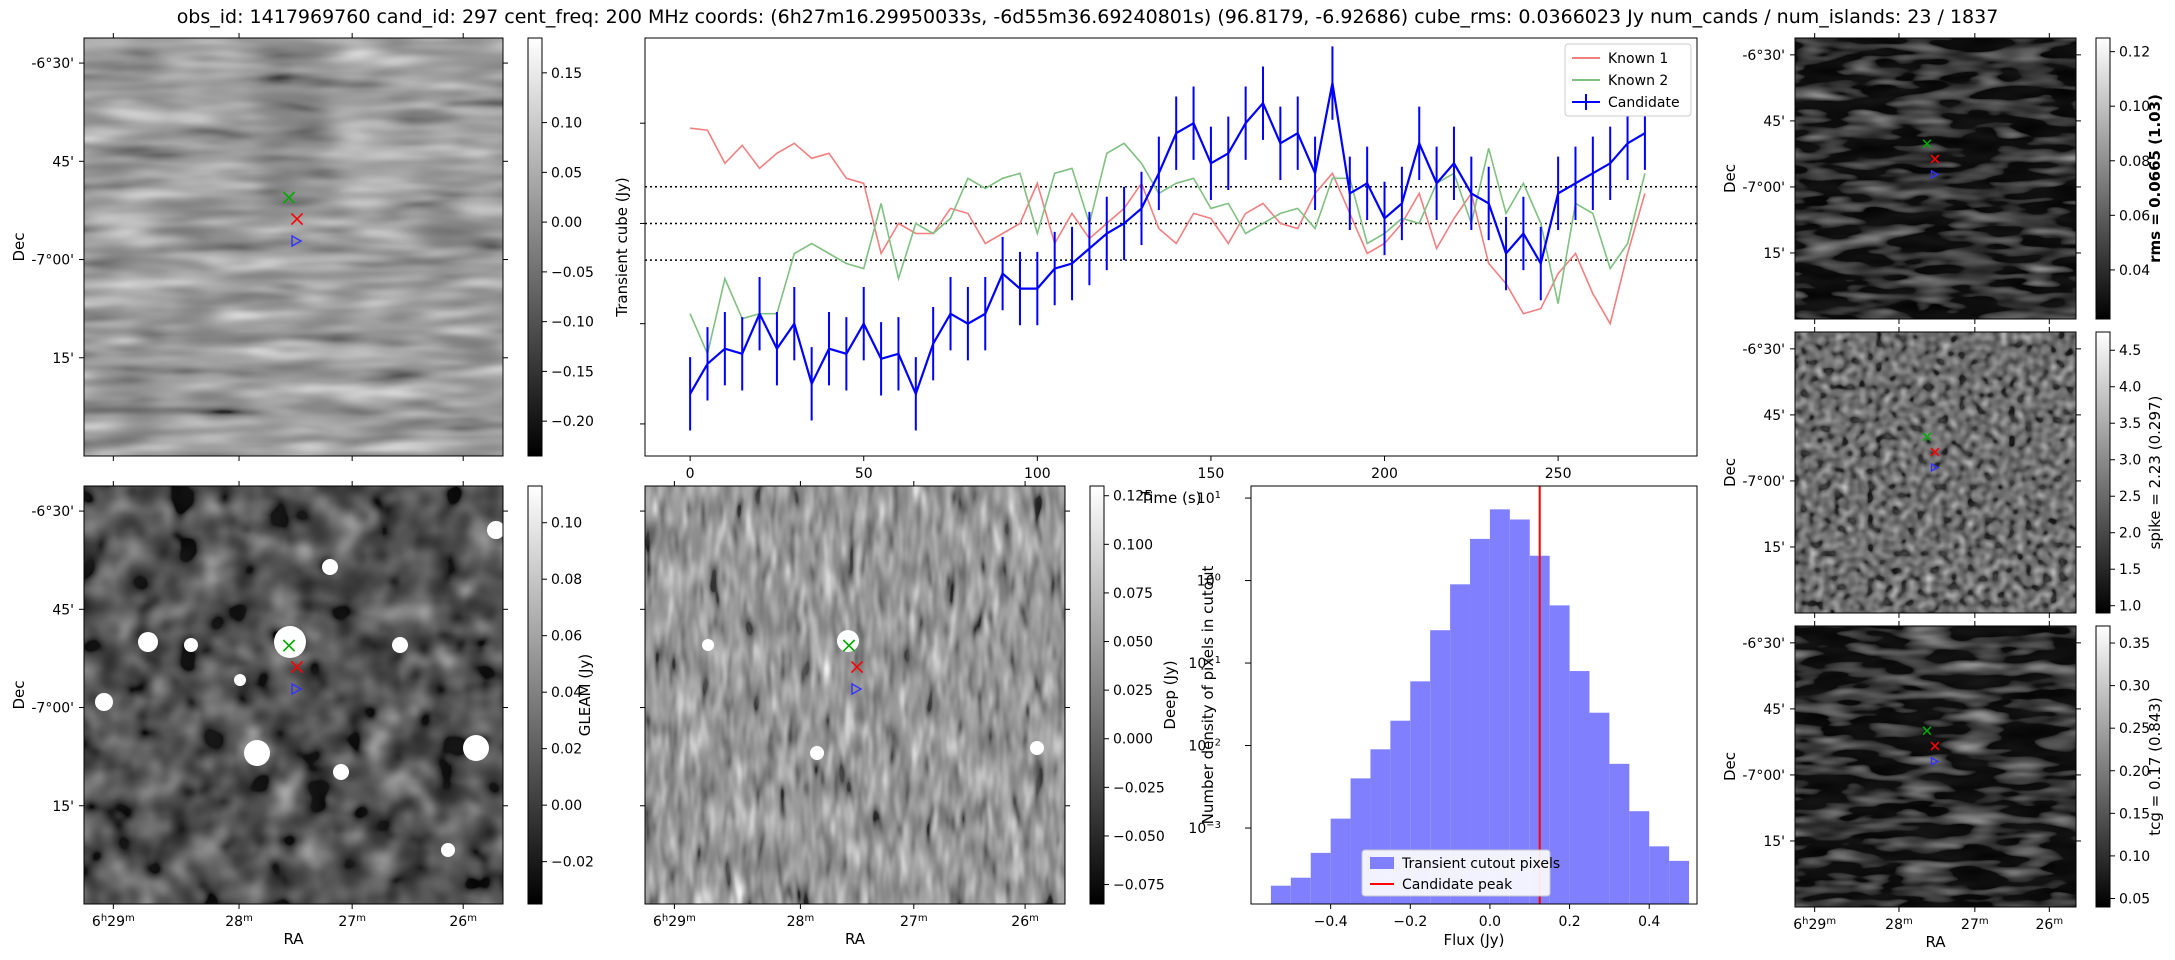 The width and height of the screenshot is (2175, 960). Describe the element at coordinates (1480, 864) in the screenshot. I see `legend-label: Transient cutout pixels` at that location.